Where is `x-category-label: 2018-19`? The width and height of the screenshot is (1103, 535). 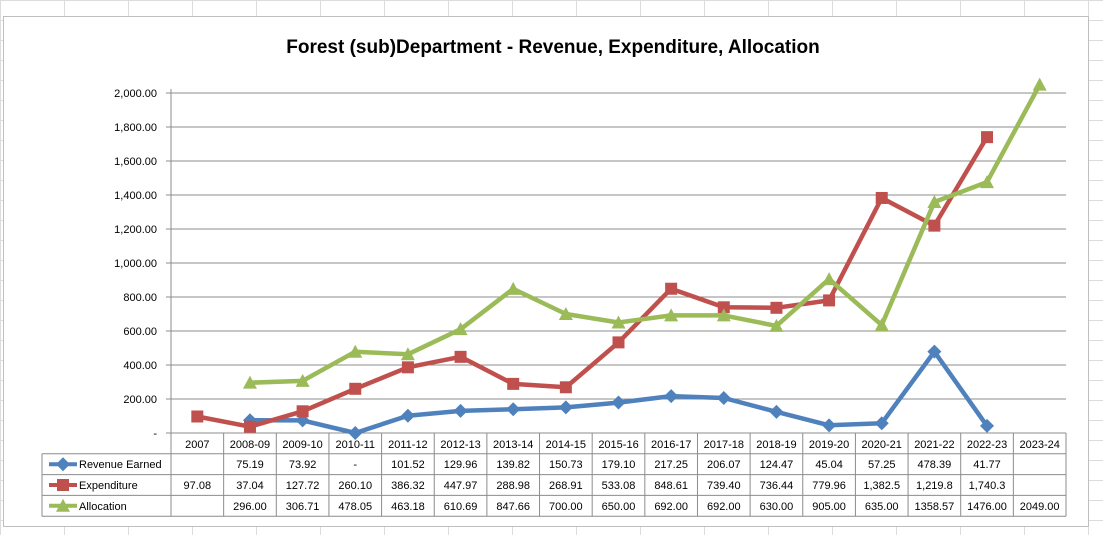
x-category-label: 2018-19 is located at coordinates (776, 445).